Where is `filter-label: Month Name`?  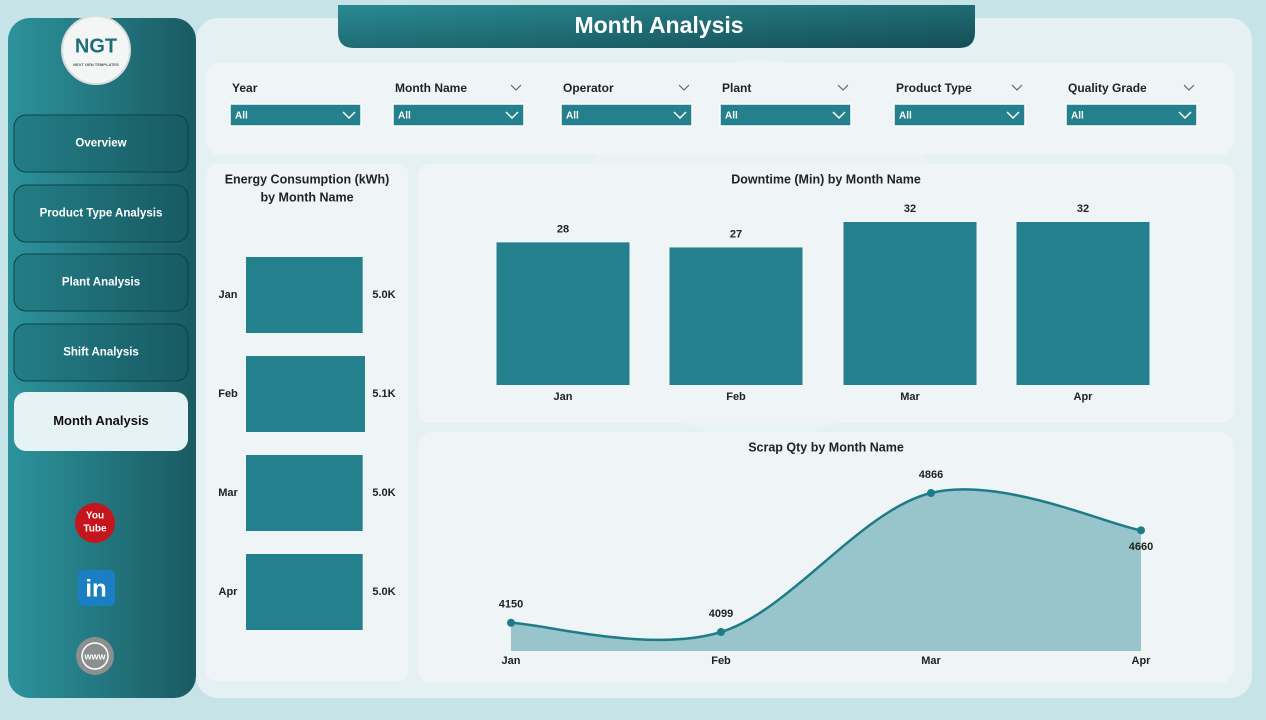
filter-label: Month Name is located at coordinates (431, 88).